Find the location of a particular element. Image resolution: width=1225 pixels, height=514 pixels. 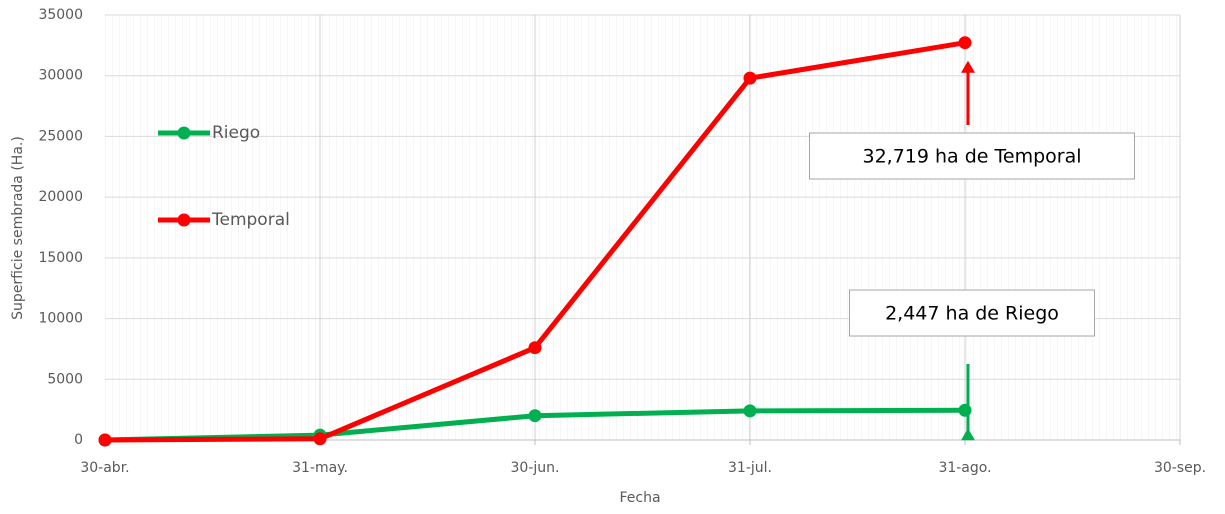

y-tick-label: 35000 is located at coordinates (60, 15).